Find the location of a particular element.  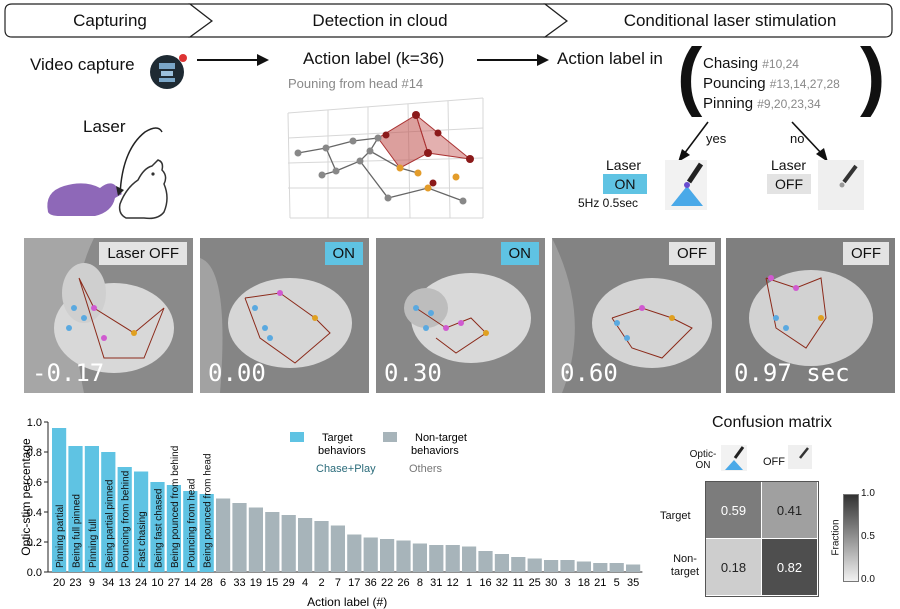

frame-timestamp: 0.97 sec is located at coordinates (792, 373).